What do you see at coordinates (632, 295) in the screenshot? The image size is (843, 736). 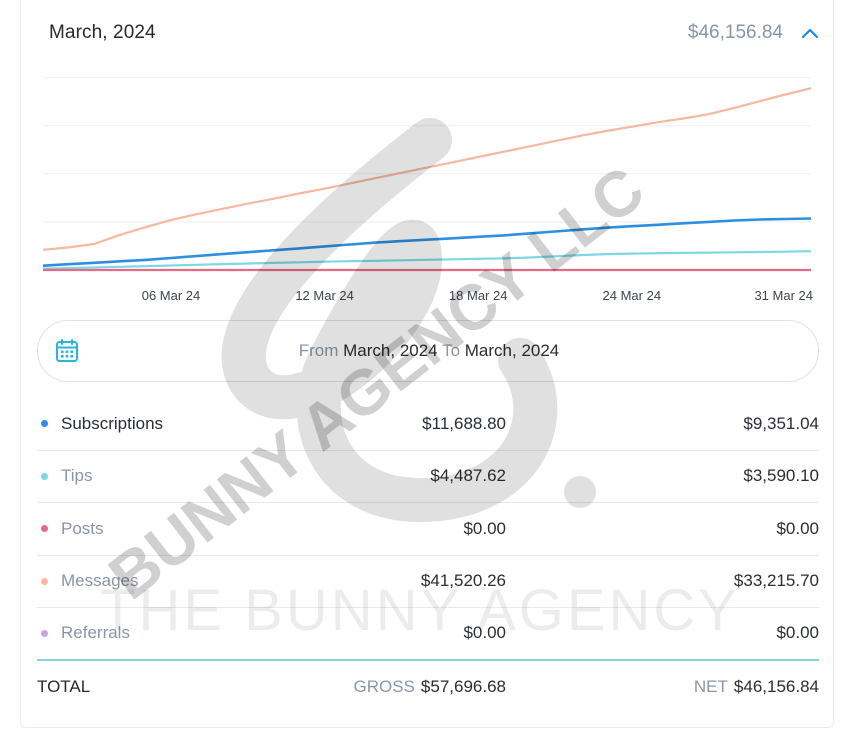 I see `x-tick-label-3: 24 Mar 24` at bounding box center [632, 295].